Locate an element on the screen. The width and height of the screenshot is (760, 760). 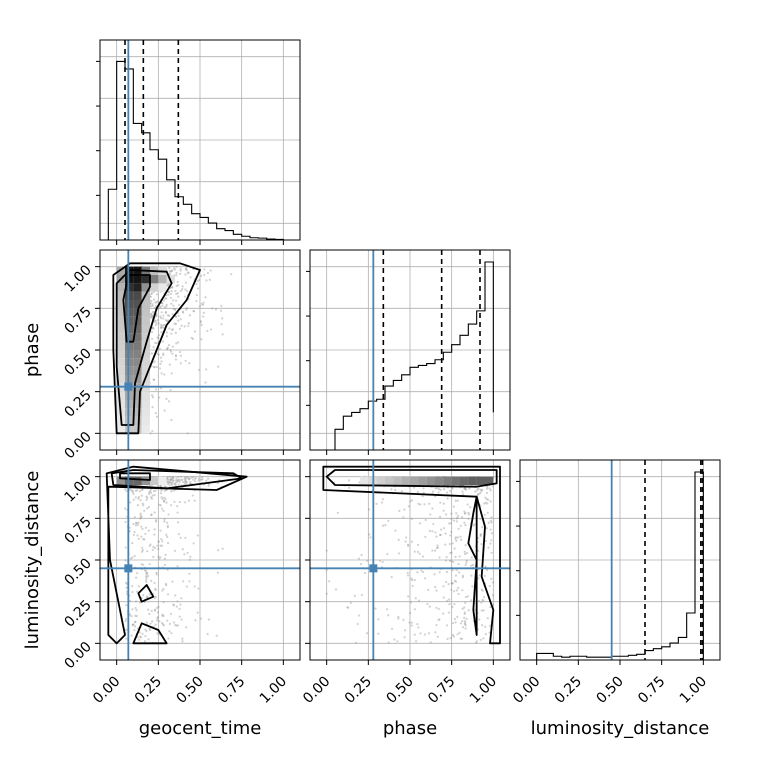
histogram-panel-geocent-time is located at coordinates (198, 142).